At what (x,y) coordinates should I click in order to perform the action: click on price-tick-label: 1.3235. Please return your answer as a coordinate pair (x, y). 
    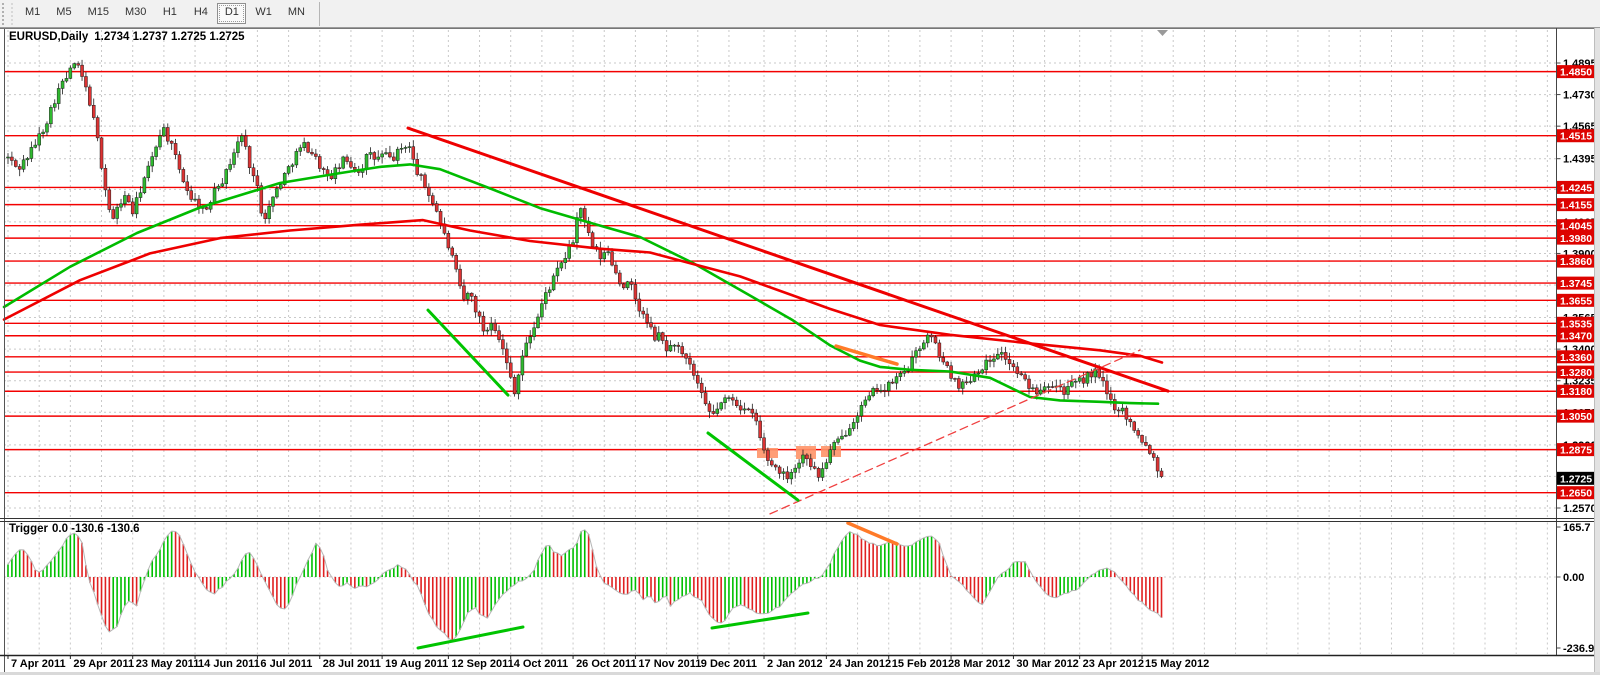
    Looking at the image, I should click on (1580, 382).